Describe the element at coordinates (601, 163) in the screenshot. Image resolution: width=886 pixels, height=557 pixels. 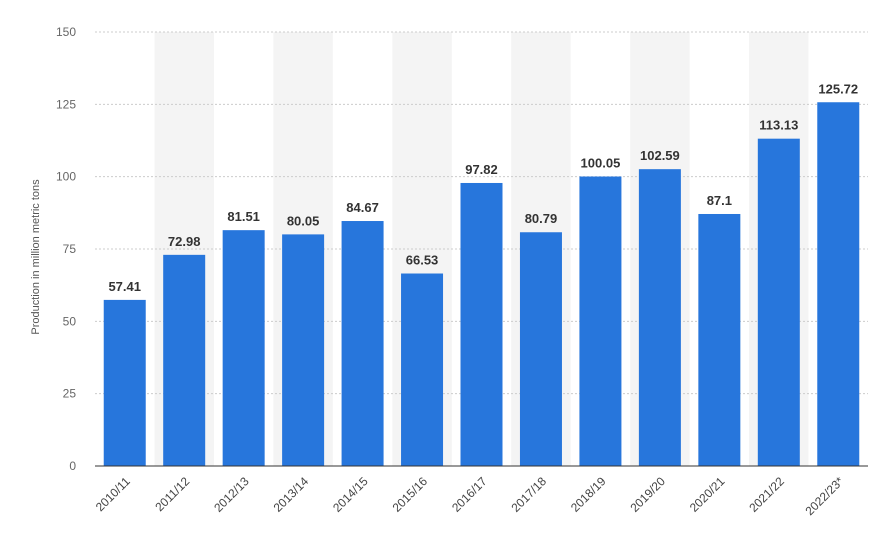
I see `value-label: 100.05` at that location.